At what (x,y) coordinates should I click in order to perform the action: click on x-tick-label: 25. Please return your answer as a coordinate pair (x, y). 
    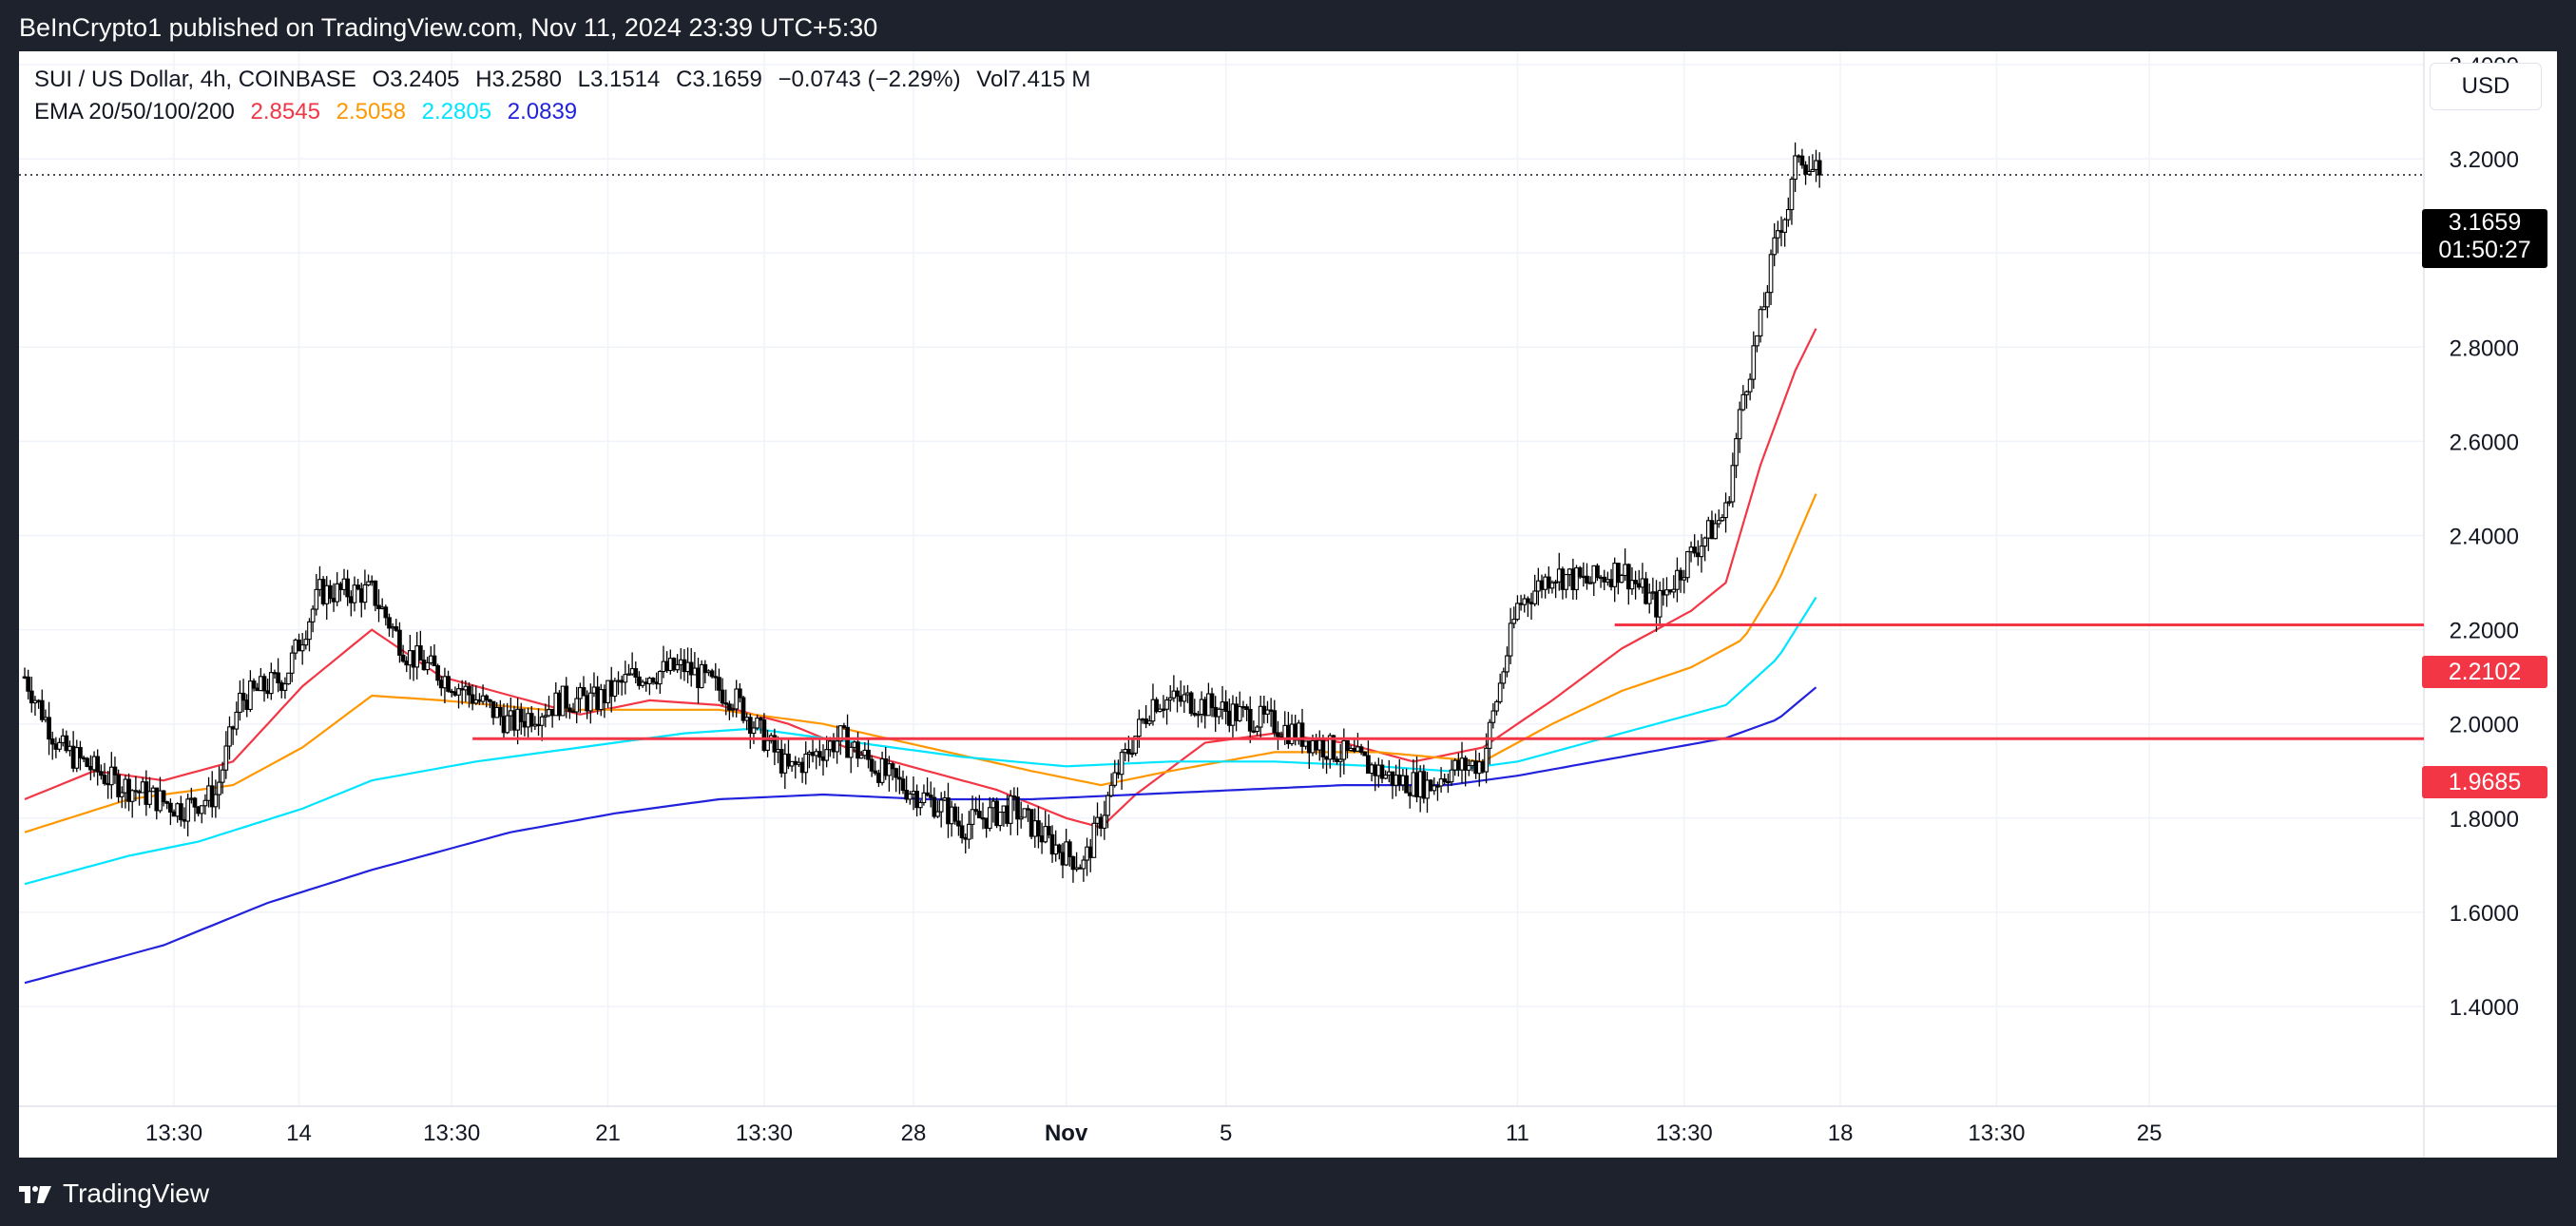
    Looking at the image, I should click on (2150, 1134).